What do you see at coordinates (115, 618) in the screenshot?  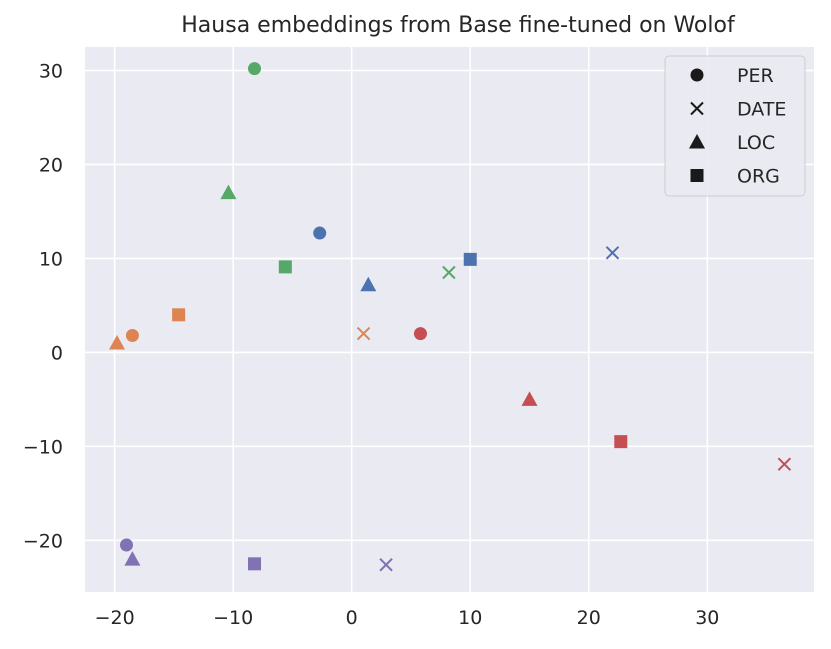 I see `x-tick-label: −20` at bounding box center [115, 618].